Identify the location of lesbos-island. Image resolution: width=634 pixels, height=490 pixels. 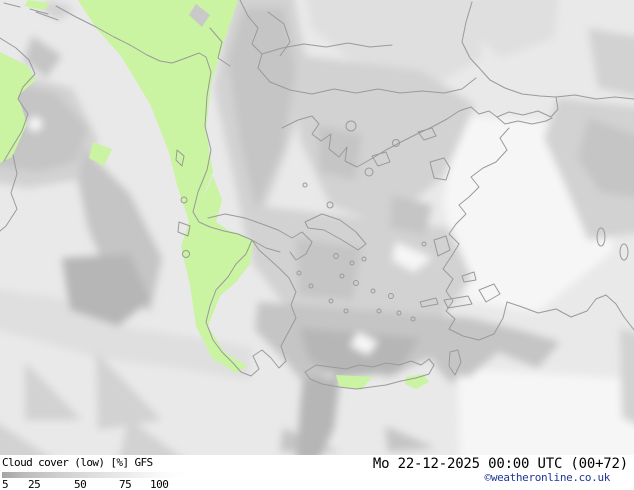
(440, 169).